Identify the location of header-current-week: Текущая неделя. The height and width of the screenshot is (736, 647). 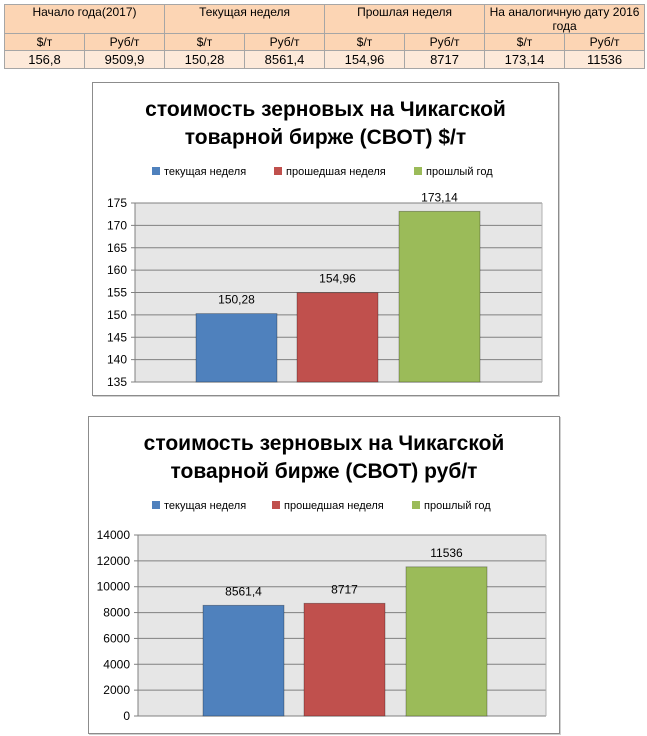
(245, 19).